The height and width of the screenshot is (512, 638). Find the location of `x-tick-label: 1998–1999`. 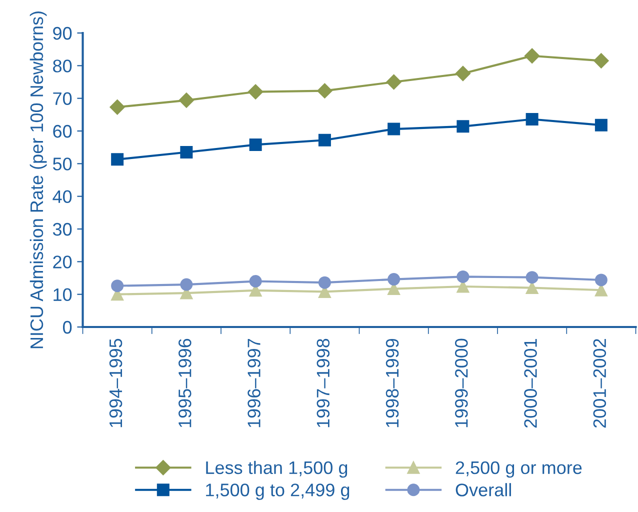

x-tick-label: 1998–1999 is located at coordinates (392, 383).